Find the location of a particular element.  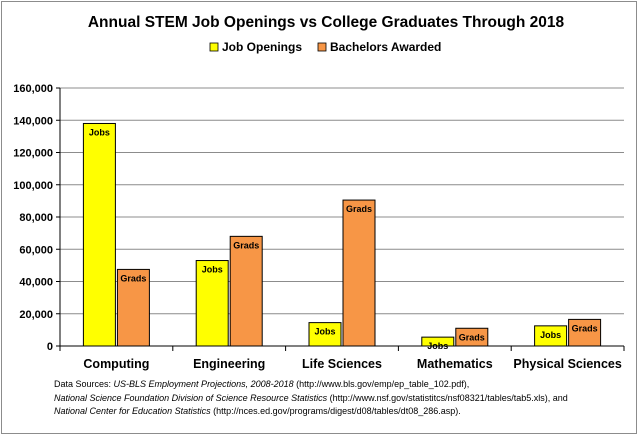

y-tick-label: 40,000 is located at coordinates (36, 283).